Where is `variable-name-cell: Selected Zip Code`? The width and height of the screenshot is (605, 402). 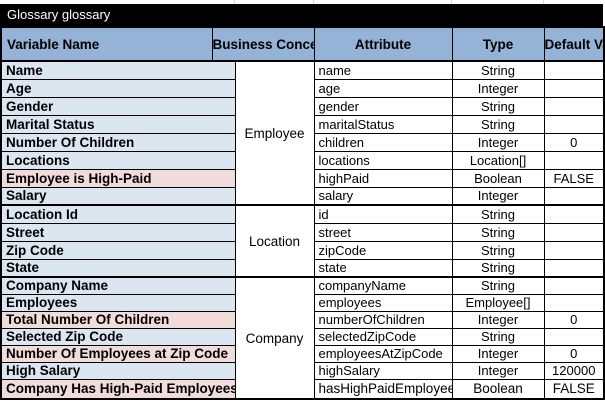
variable-name-cell: Selected Zip Code is located at coordinates (118, 336).